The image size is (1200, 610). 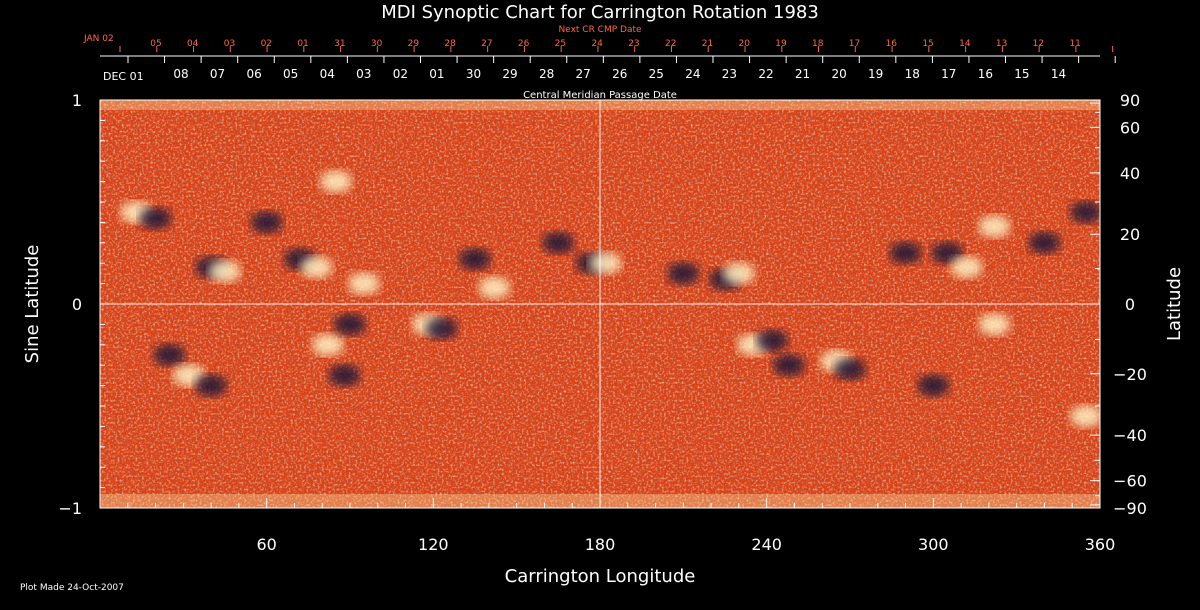 I want to click on cmp-date-label: 03, so click(x=363, y=74).